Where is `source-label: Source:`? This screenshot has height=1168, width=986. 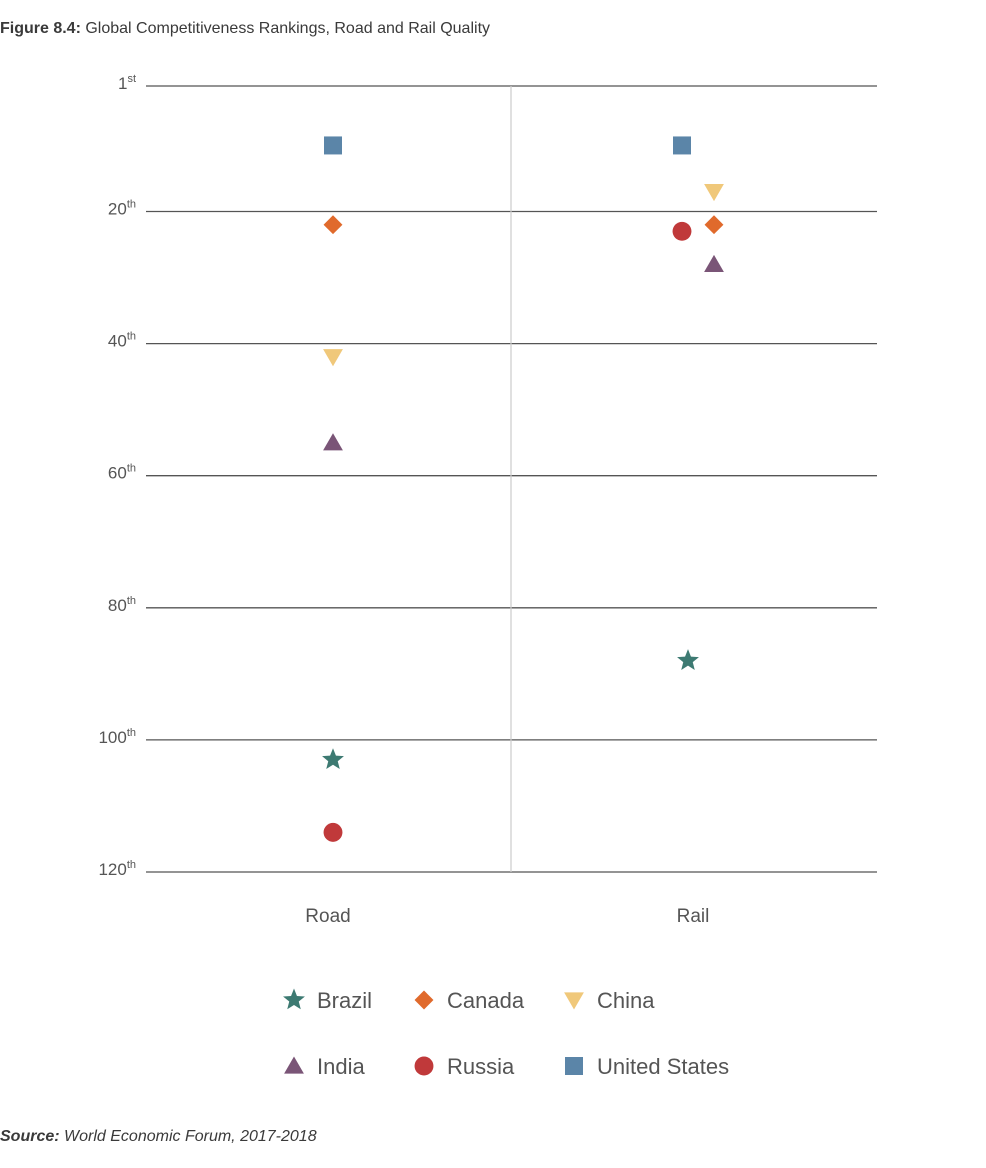
source-label: Source: is located at coordinates (30, 1136).